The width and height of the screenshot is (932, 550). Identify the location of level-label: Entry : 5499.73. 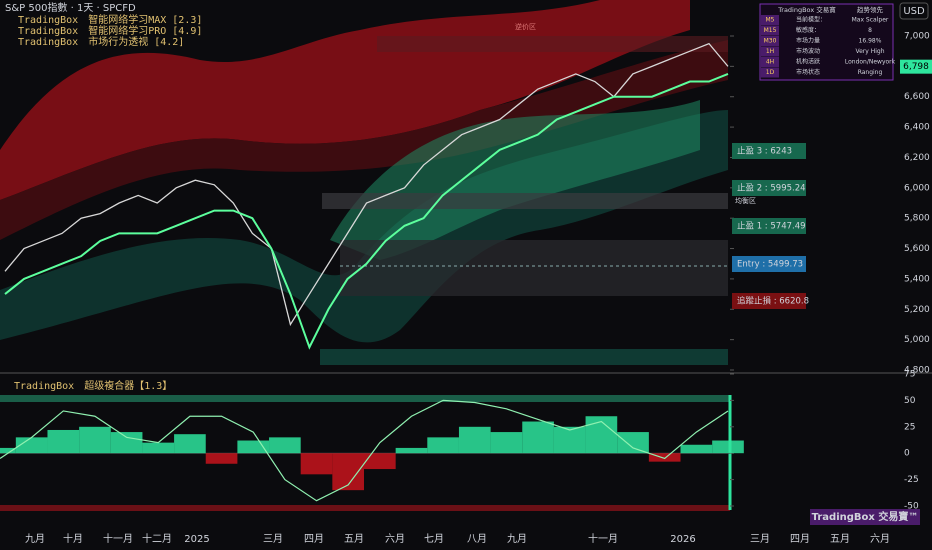
(770, 265).